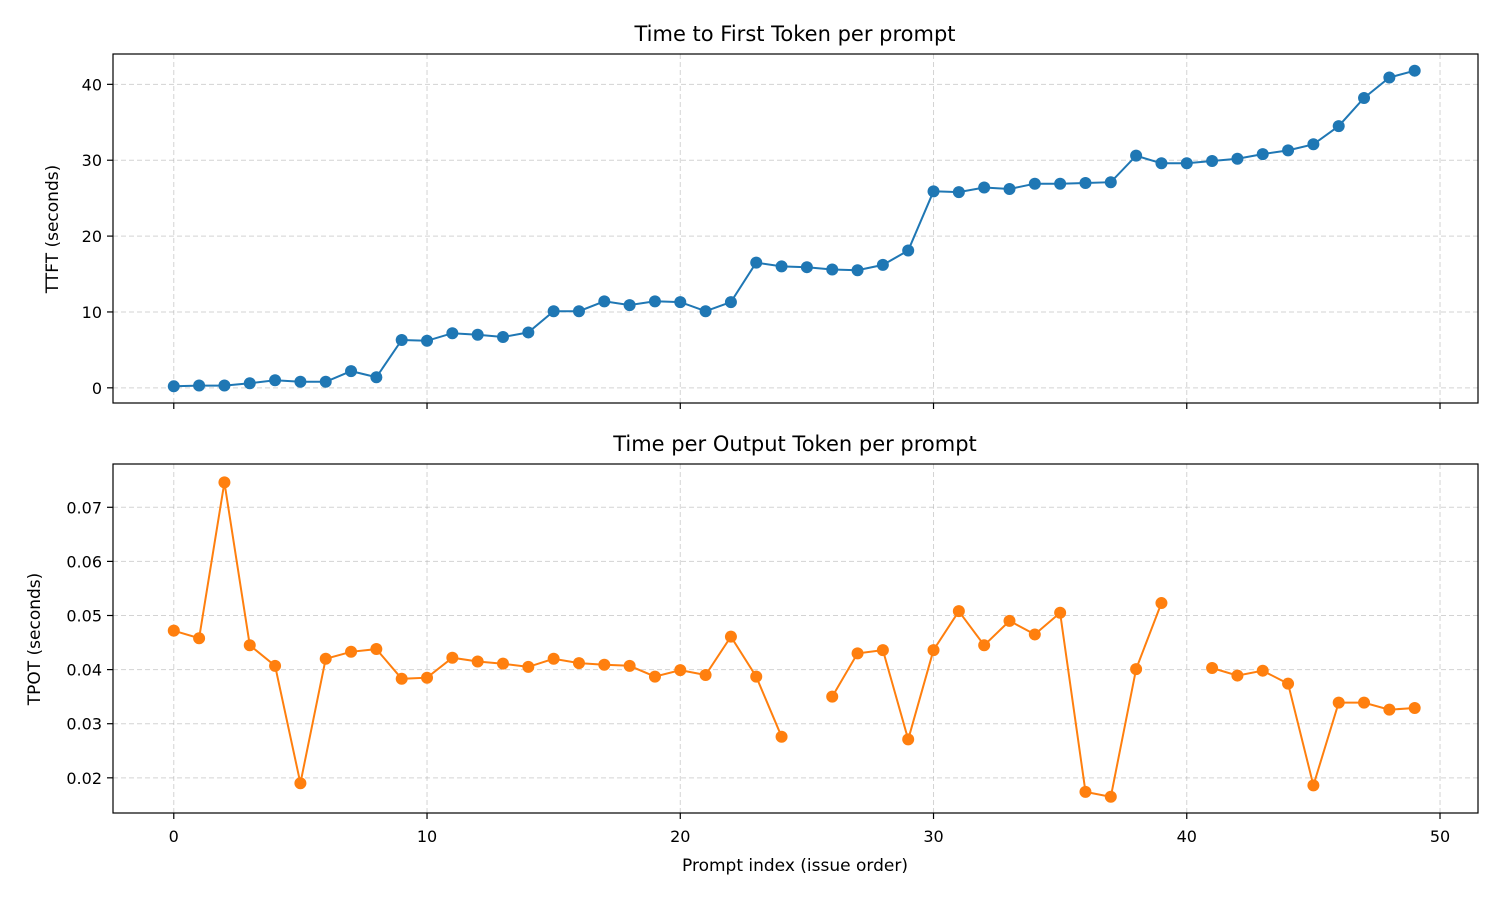 This screenshot has height=900, width=1500. What do you see at coordinates (53, 230) in the screenshot?
I see `ttft-y-axis-label: TTFT (seconds)` at bounding box center [53, 230].